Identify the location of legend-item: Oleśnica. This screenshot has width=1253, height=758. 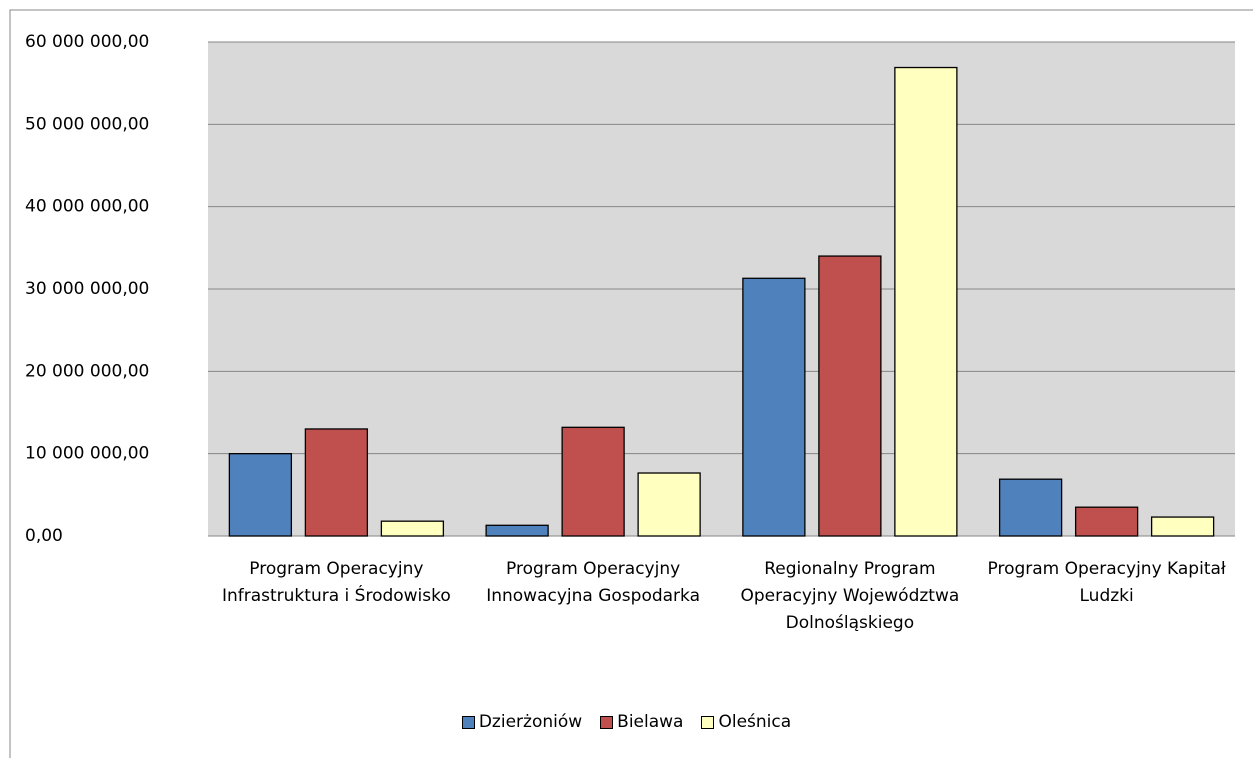
(746, 722).